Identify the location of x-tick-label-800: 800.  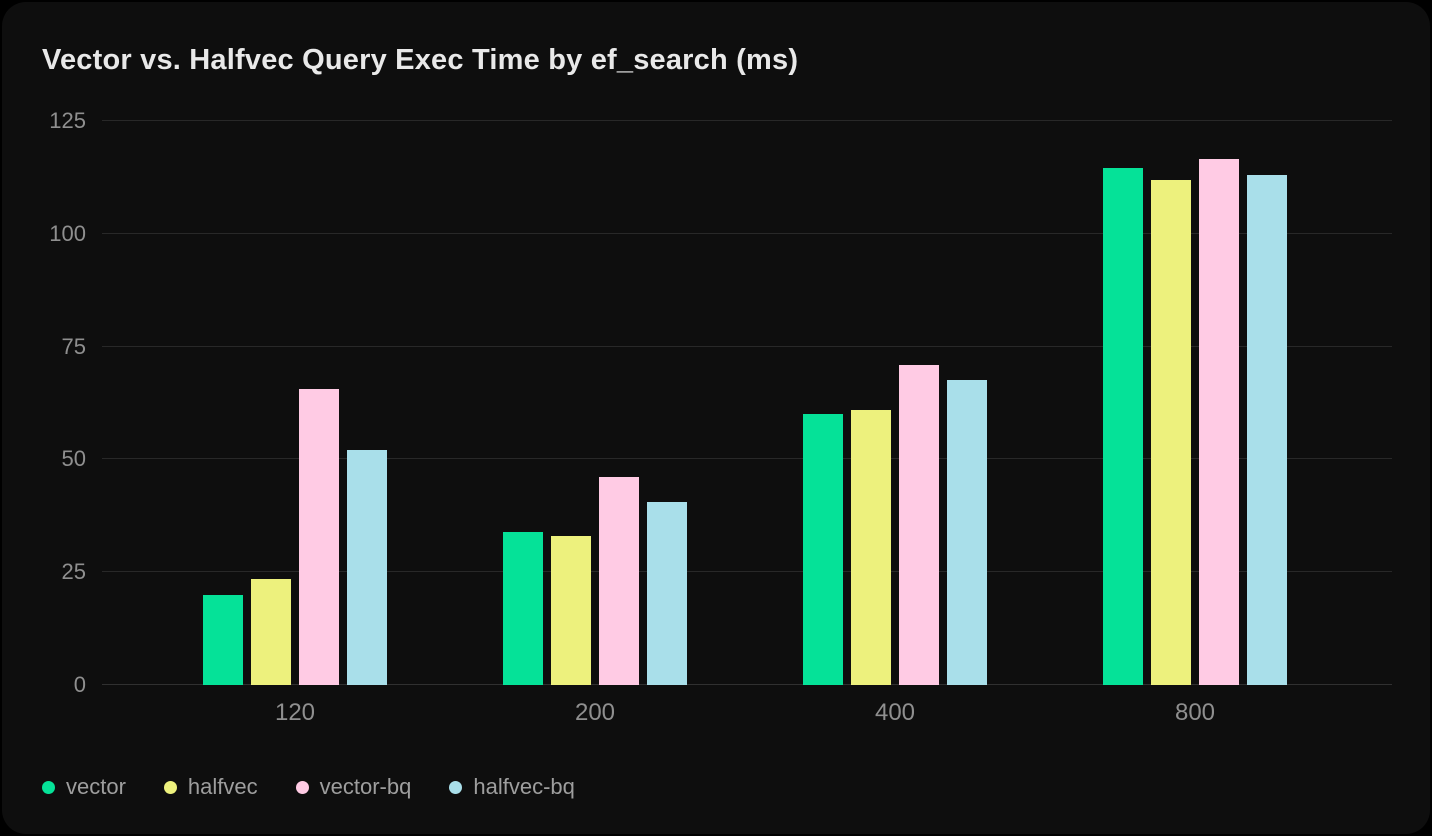
(1195, 712).